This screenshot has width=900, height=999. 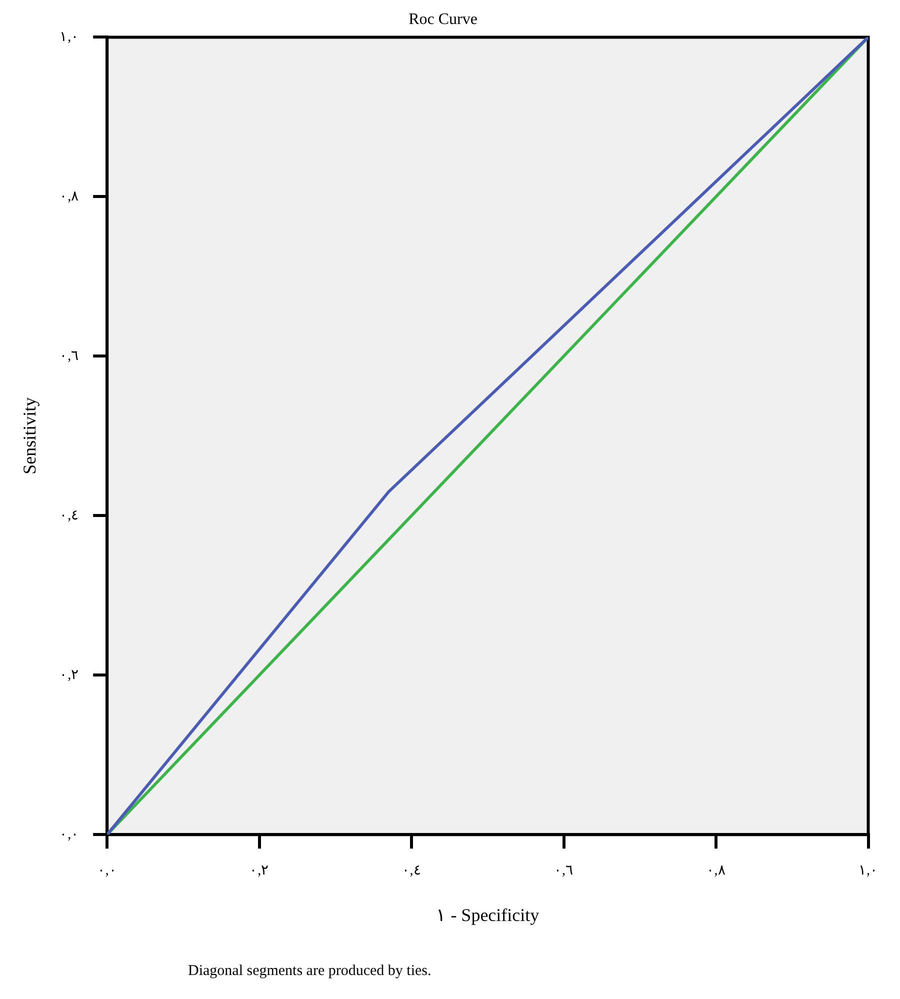 I want to click on x-tick-label: ٠,٠, so click(x=107, y=871).